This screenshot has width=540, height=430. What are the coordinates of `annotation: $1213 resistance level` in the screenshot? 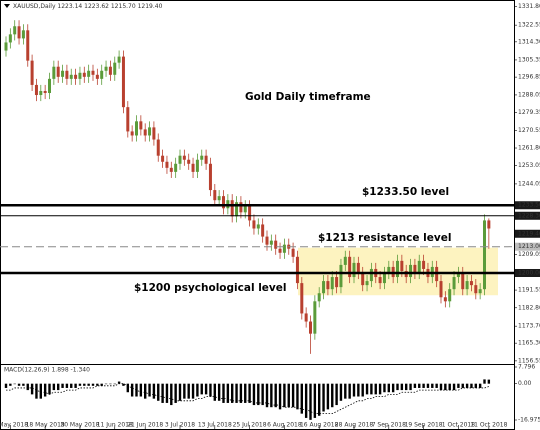 It's located at (384, 238).